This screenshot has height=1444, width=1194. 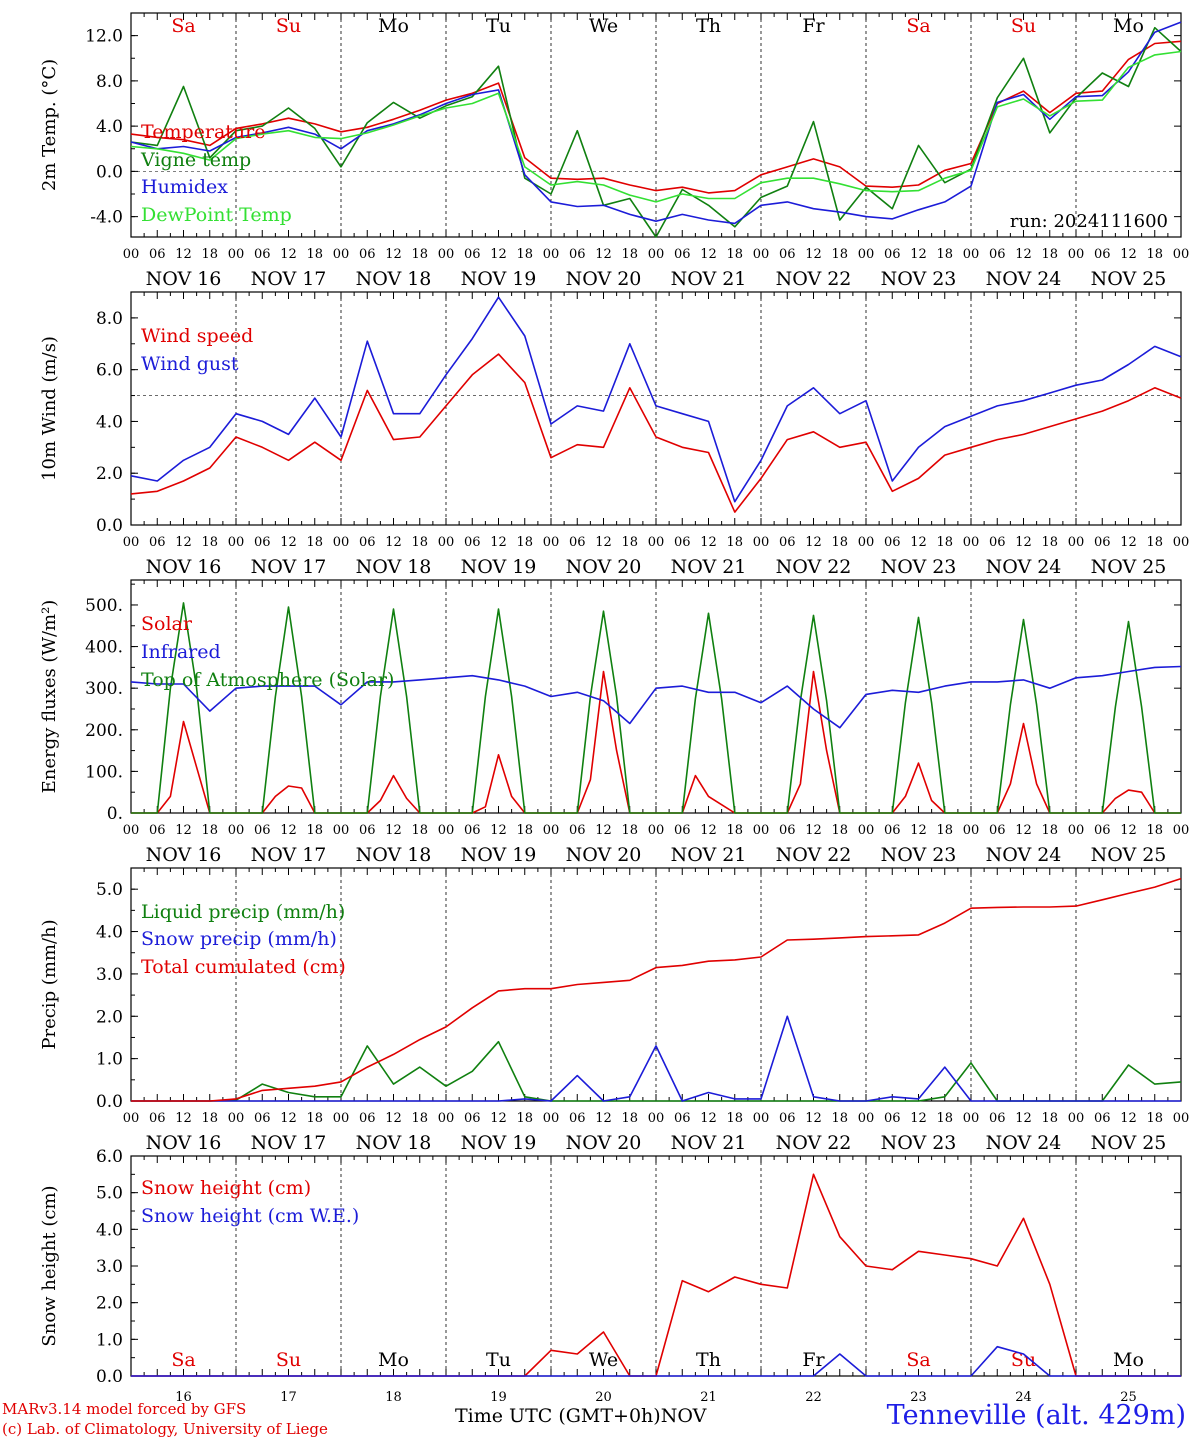 I want to click on date-label: NOV 19, so click(x=499, y=855).